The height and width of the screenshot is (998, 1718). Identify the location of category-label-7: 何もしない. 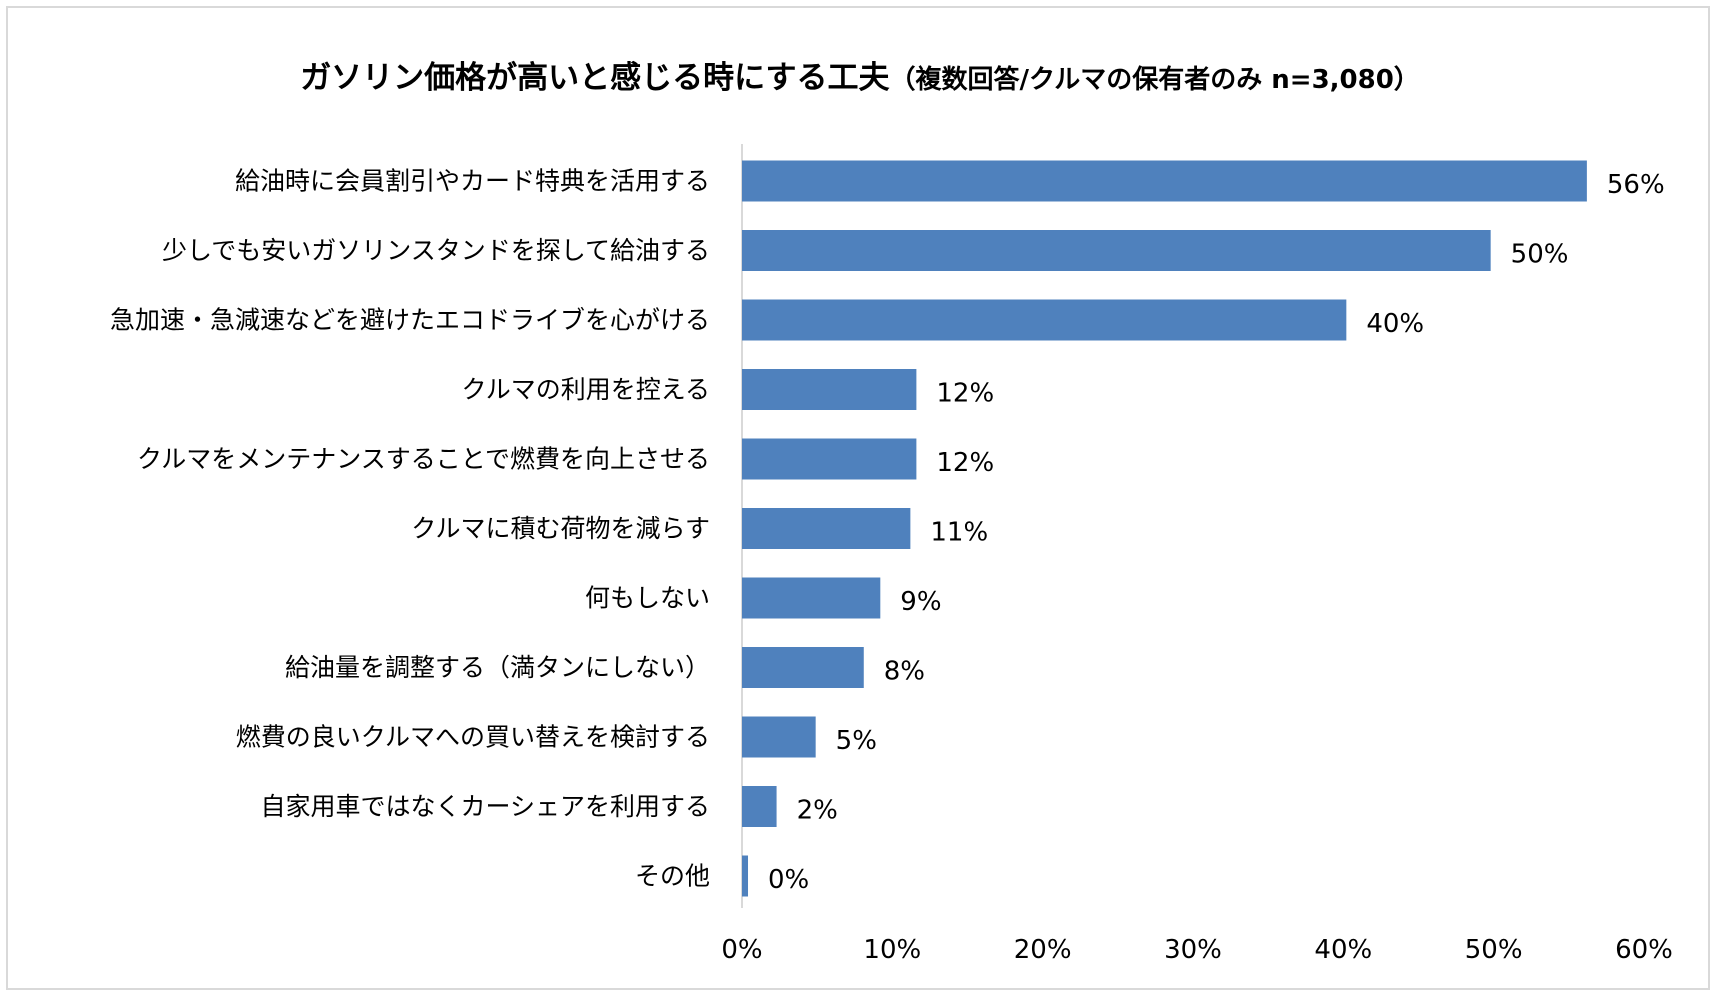
(647, 598).